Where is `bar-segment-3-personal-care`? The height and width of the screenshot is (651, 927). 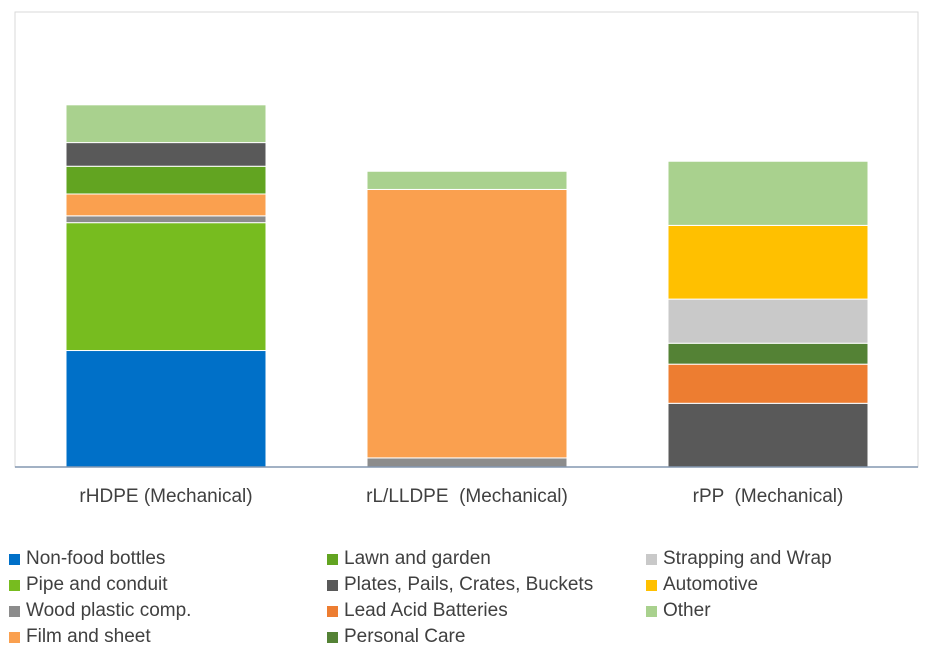 bar-segment-3-personal-care is located at coordinates (768, 353).